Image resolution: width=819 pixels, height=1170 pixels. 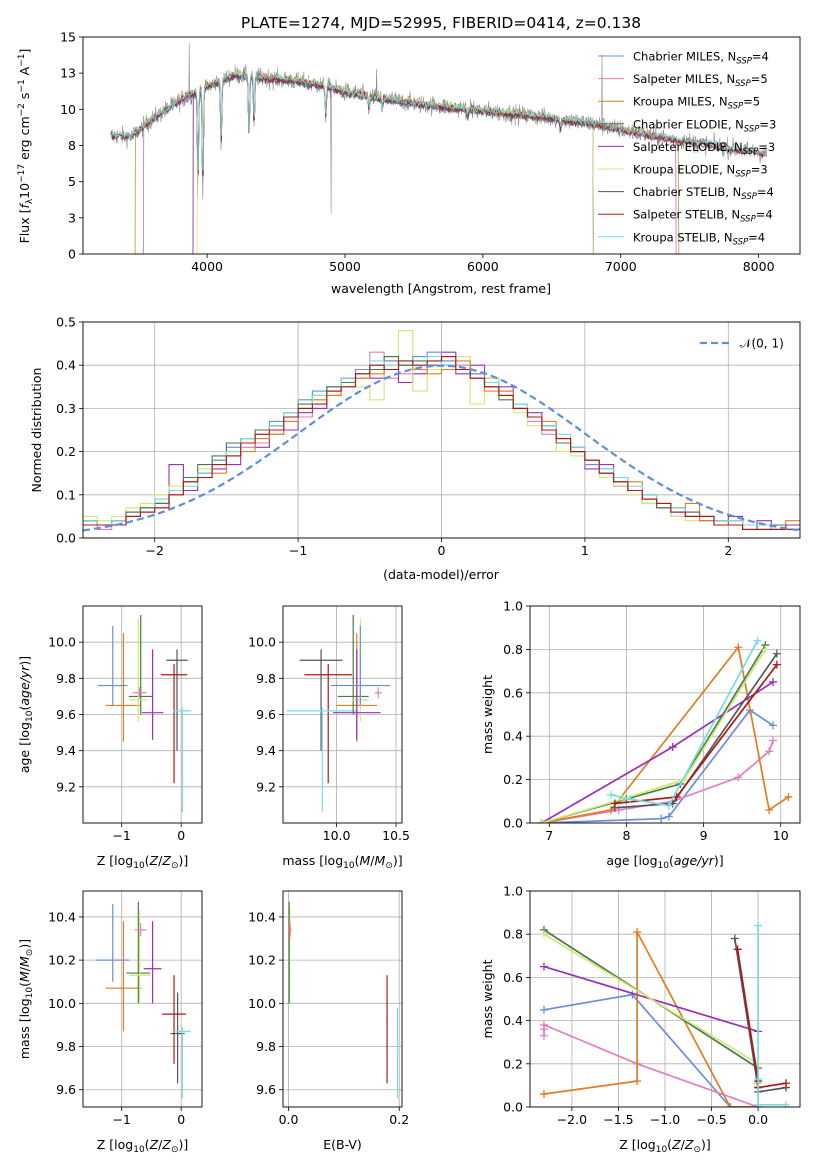 What do you see at coordinates (683, 237) in the screenshot?
I see `legend-text: Kroupa STELIB, N` at bounding box center [683, 237].